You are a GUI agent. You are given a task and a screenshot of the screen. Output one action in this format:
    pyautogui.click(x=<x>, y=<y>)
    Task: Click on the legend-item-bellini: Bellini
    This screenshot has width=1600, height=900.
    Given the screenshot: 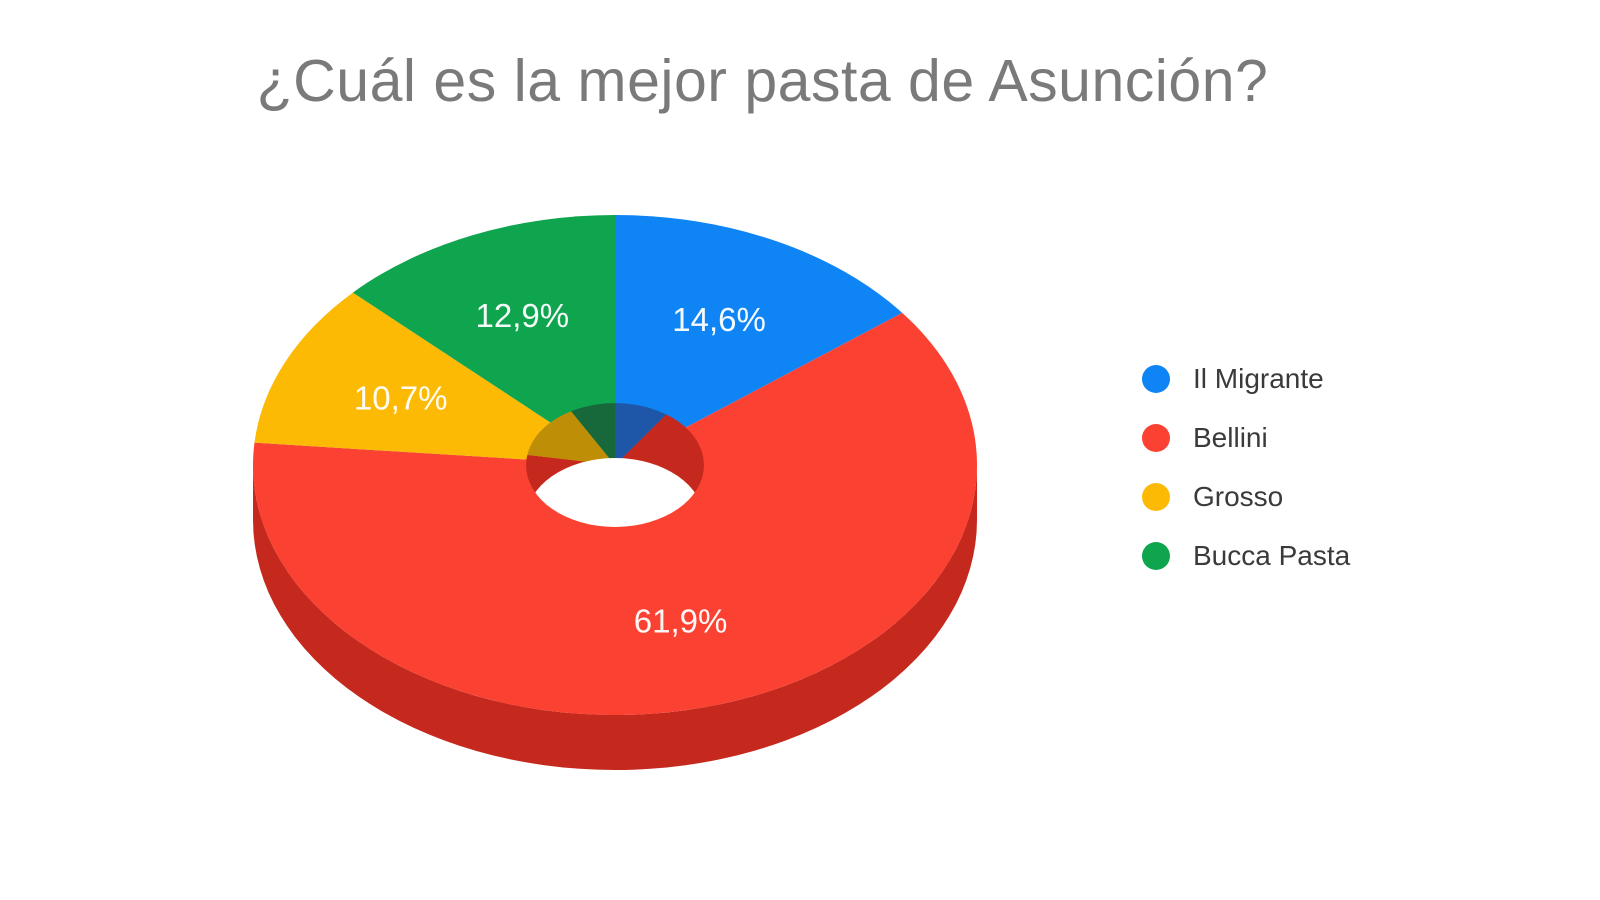 What is the action you would take?
    pyautogui.click(x=1246, y=437)
    